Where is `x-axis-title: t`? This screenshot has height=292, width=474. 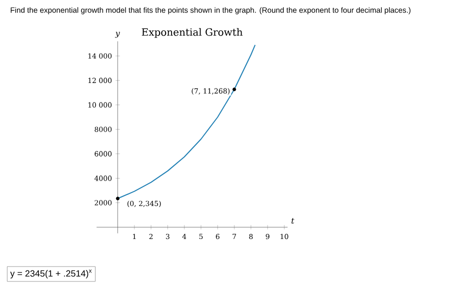 x-axis-title: t is located at coordinates (293, 221).